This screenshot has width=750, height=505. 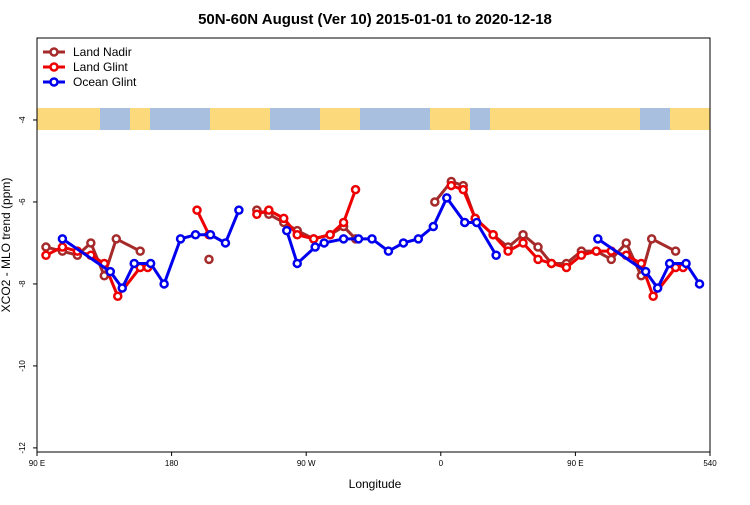 I want to click on y-axis-label: XCO2 - MLO trend (ppm), so click(x=6, y=245).